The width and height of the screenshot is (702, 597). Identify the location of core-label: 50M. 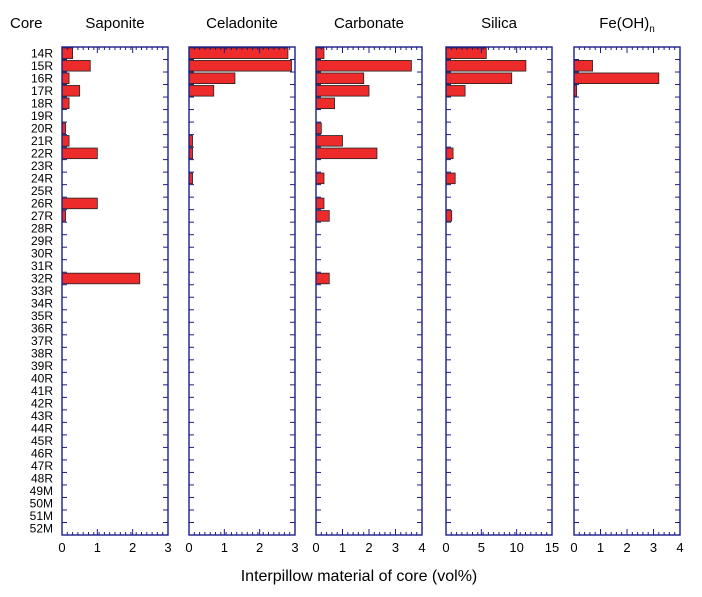
(41, 504).